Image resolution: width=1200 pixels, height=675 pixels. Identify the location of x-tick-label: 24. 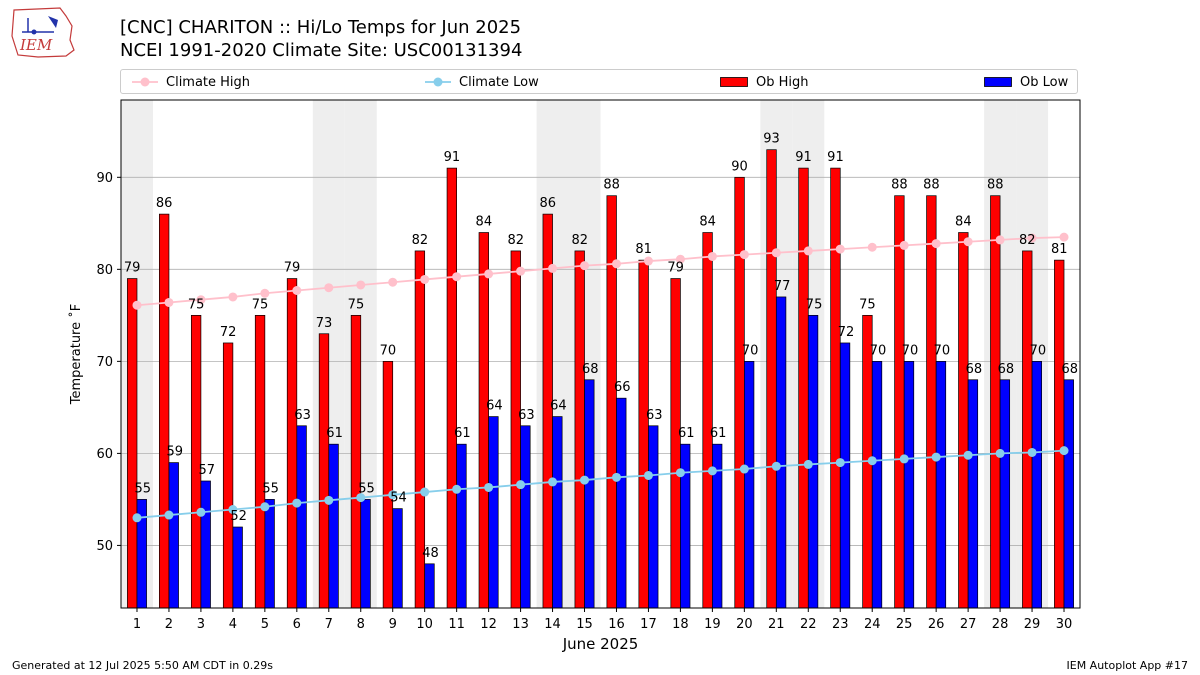
(872, 624).